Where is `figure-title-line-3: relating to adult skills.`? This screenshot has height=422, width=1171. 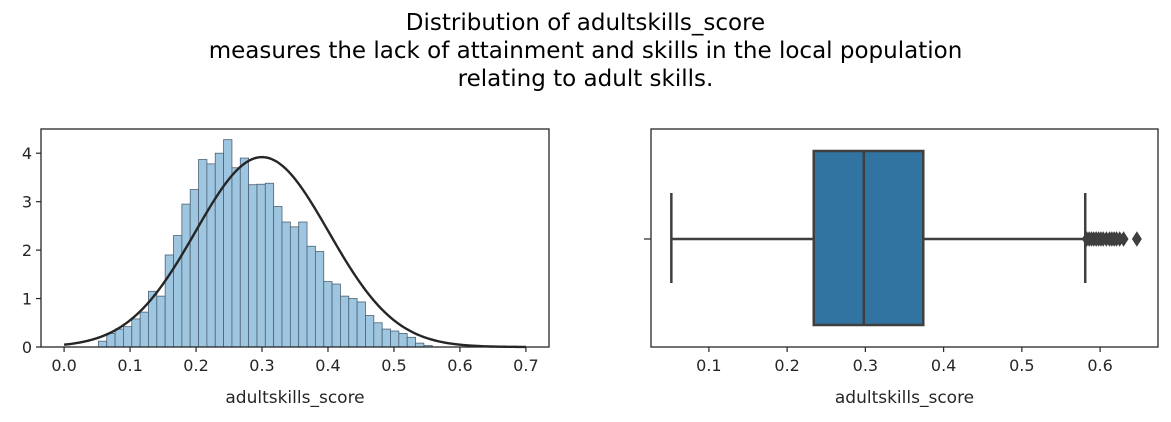
figure-title-line-3: relating to adult skills. is located at coordinates (585, 79).